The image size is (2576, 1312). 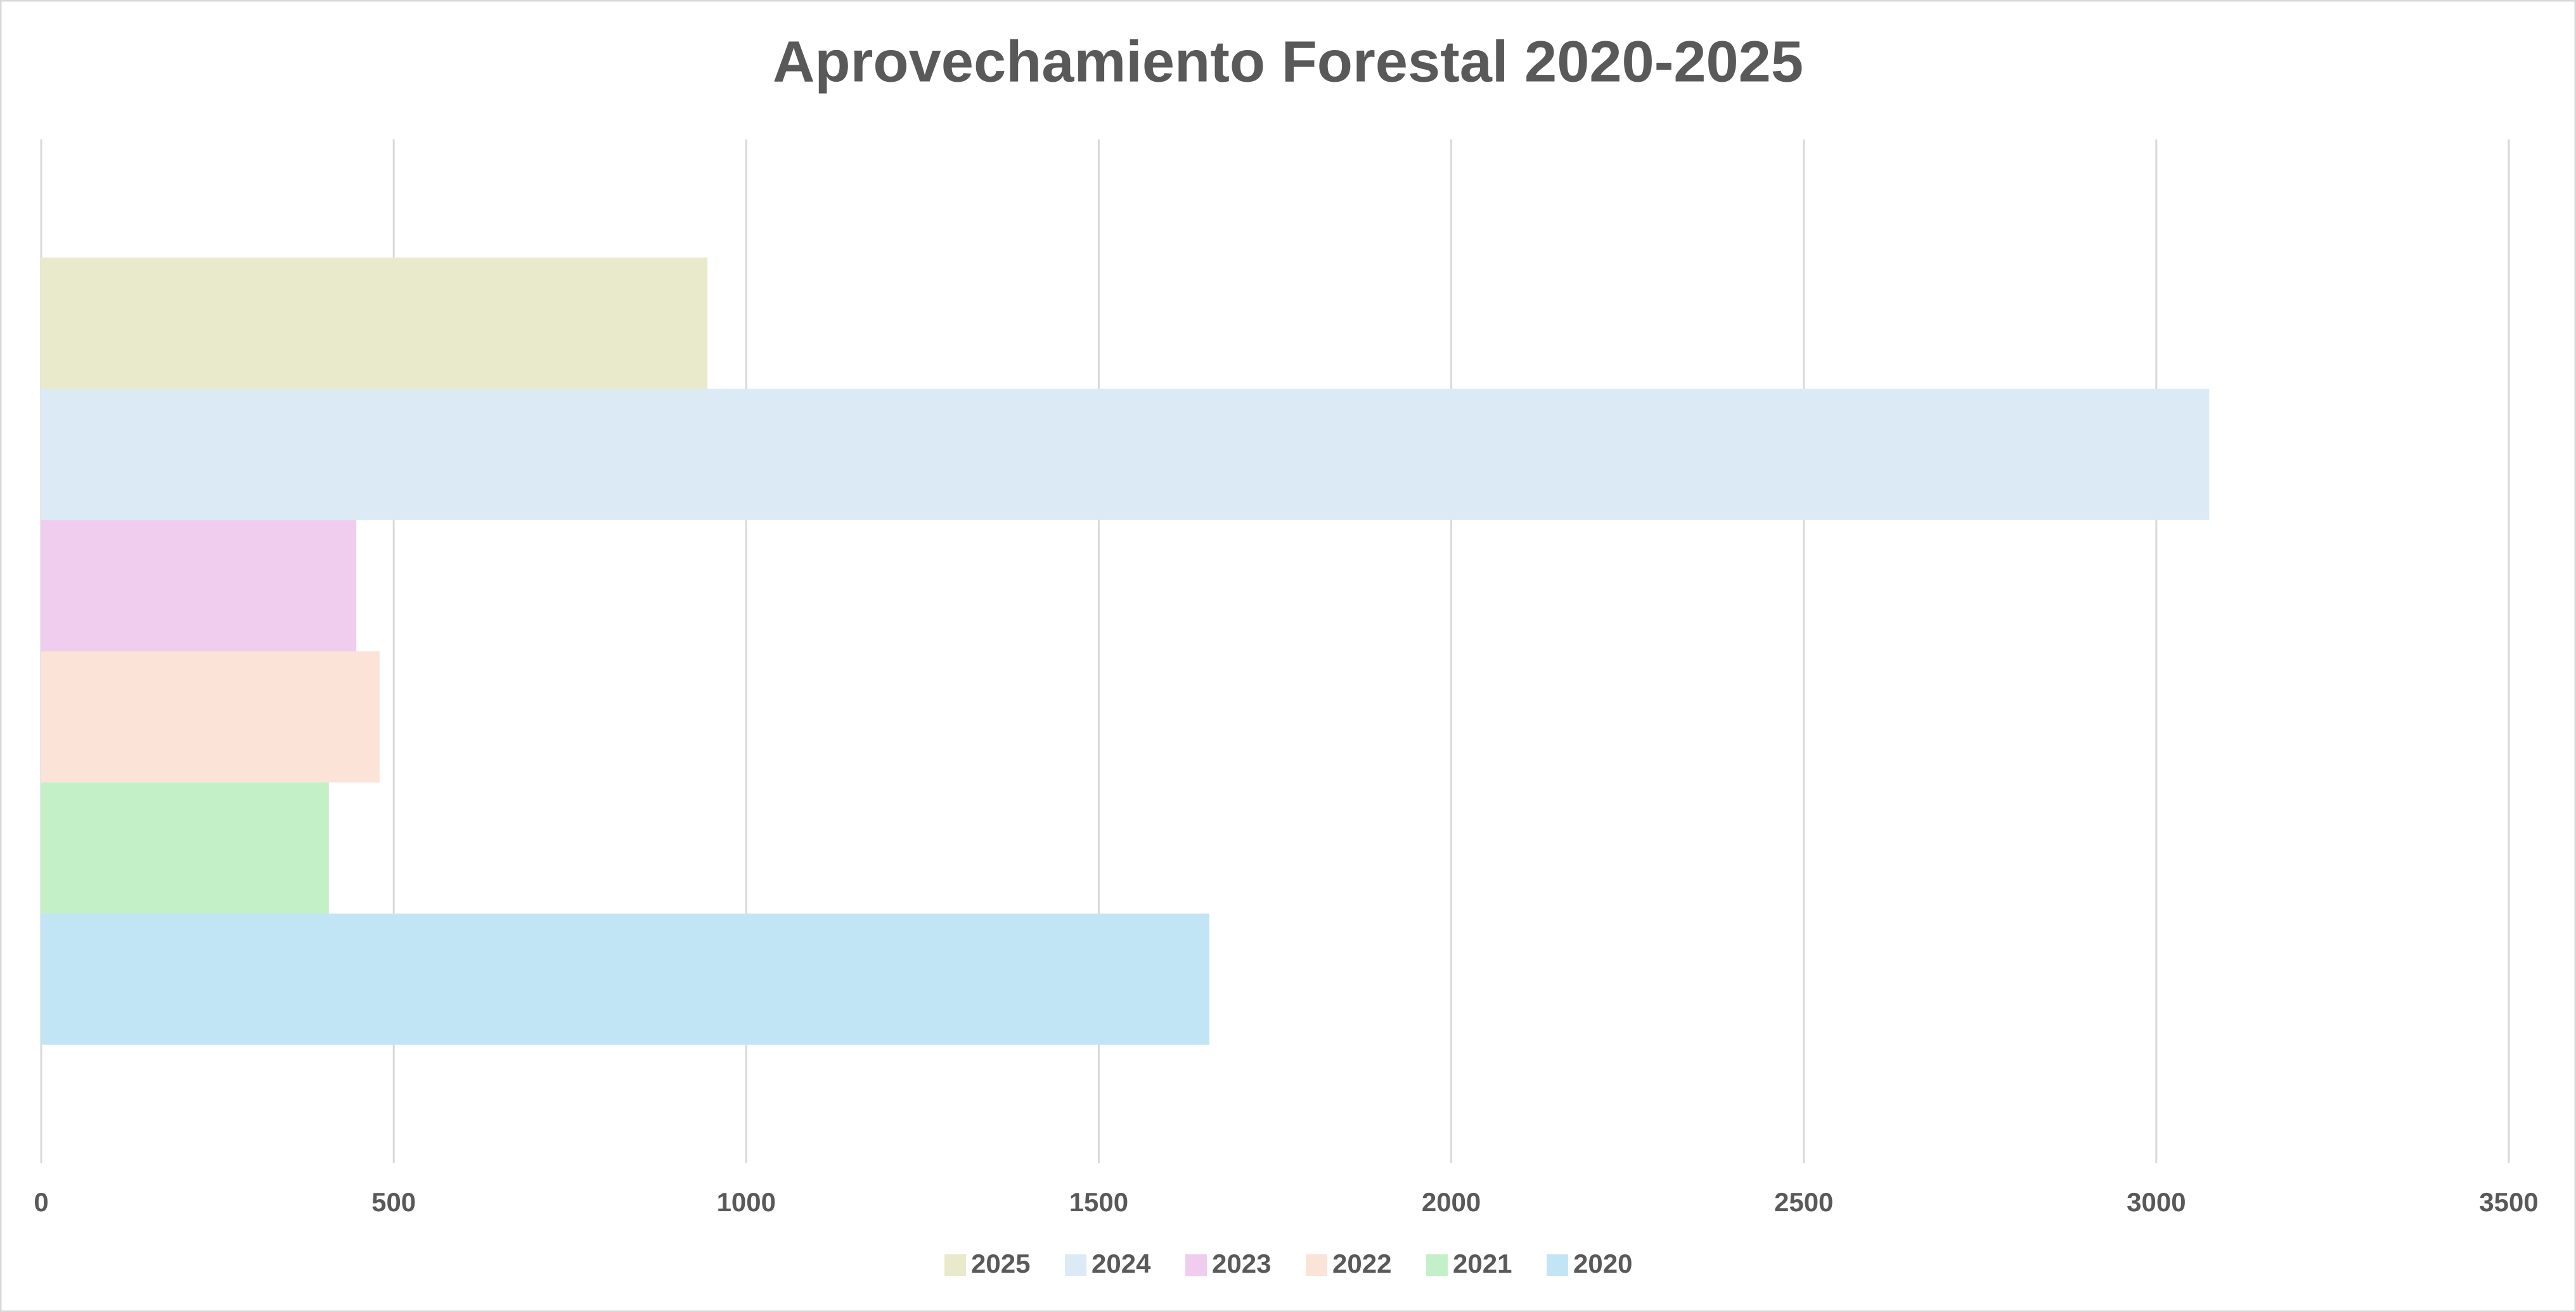 I want to click on legend-label: 2024, so click(x=1121, y=1263).